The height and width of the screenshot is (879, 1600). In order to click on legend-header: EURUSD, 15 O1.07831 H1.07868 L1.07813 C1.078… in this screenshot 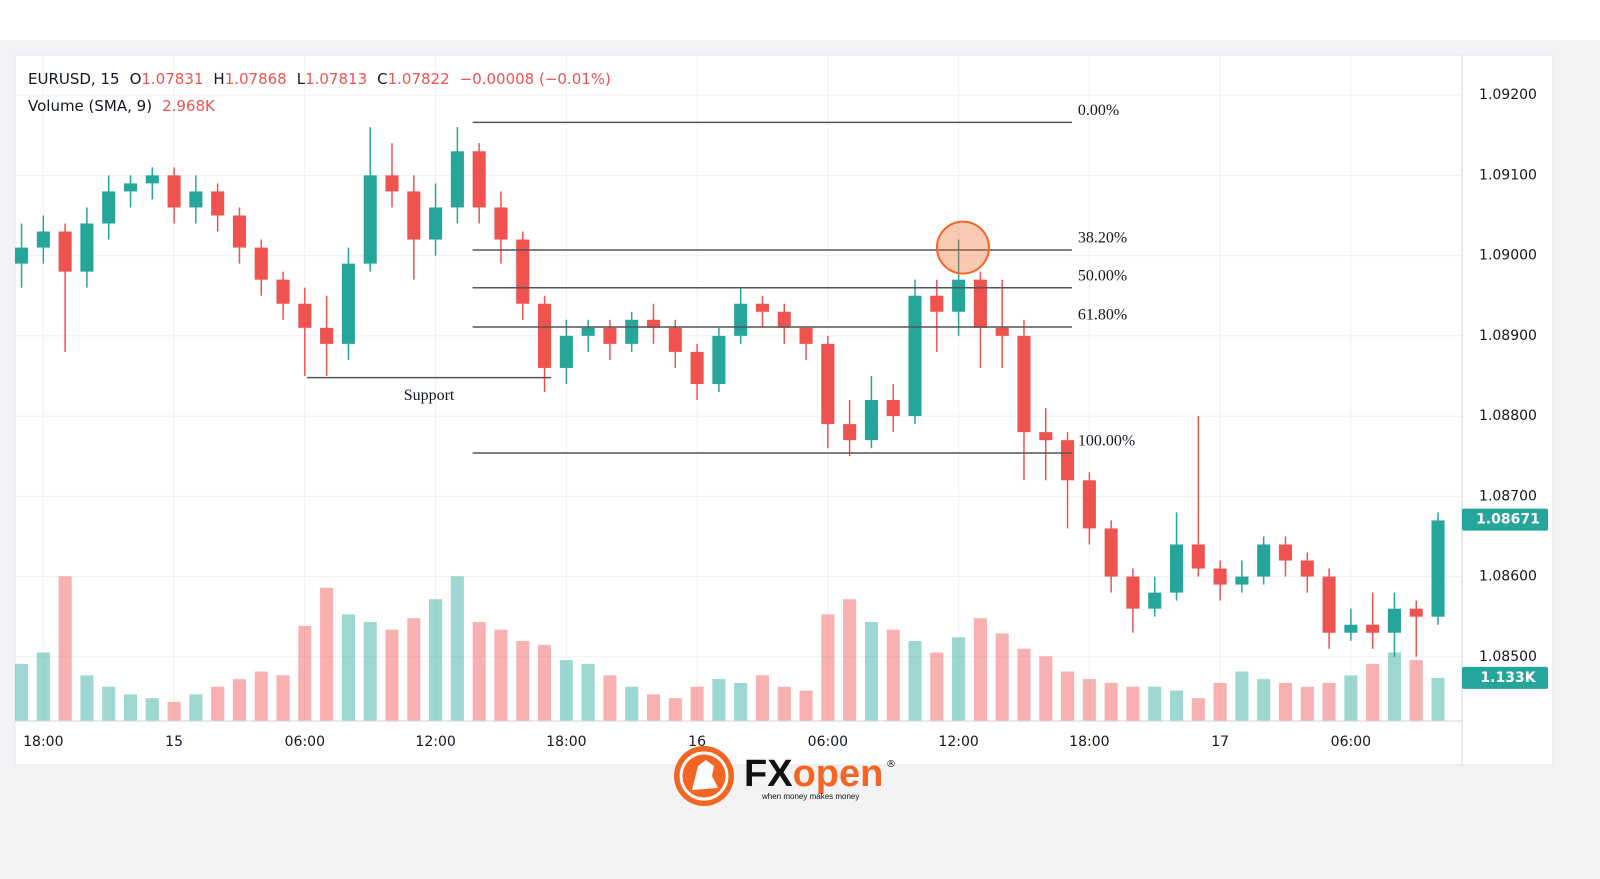, I will do `click(319, 79)`.